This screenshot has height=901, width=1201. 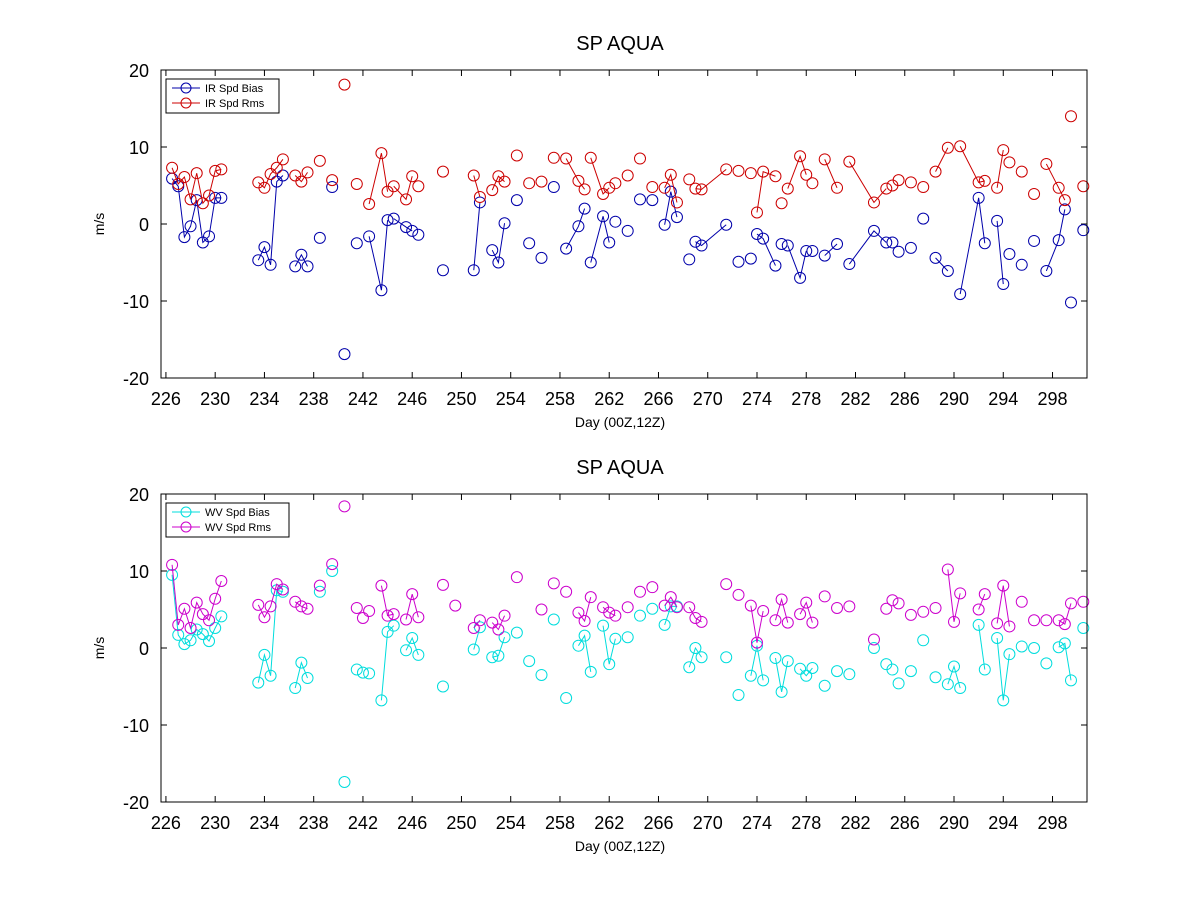 I want to click on x-tick-label: 246, so click(x=412, y=399).